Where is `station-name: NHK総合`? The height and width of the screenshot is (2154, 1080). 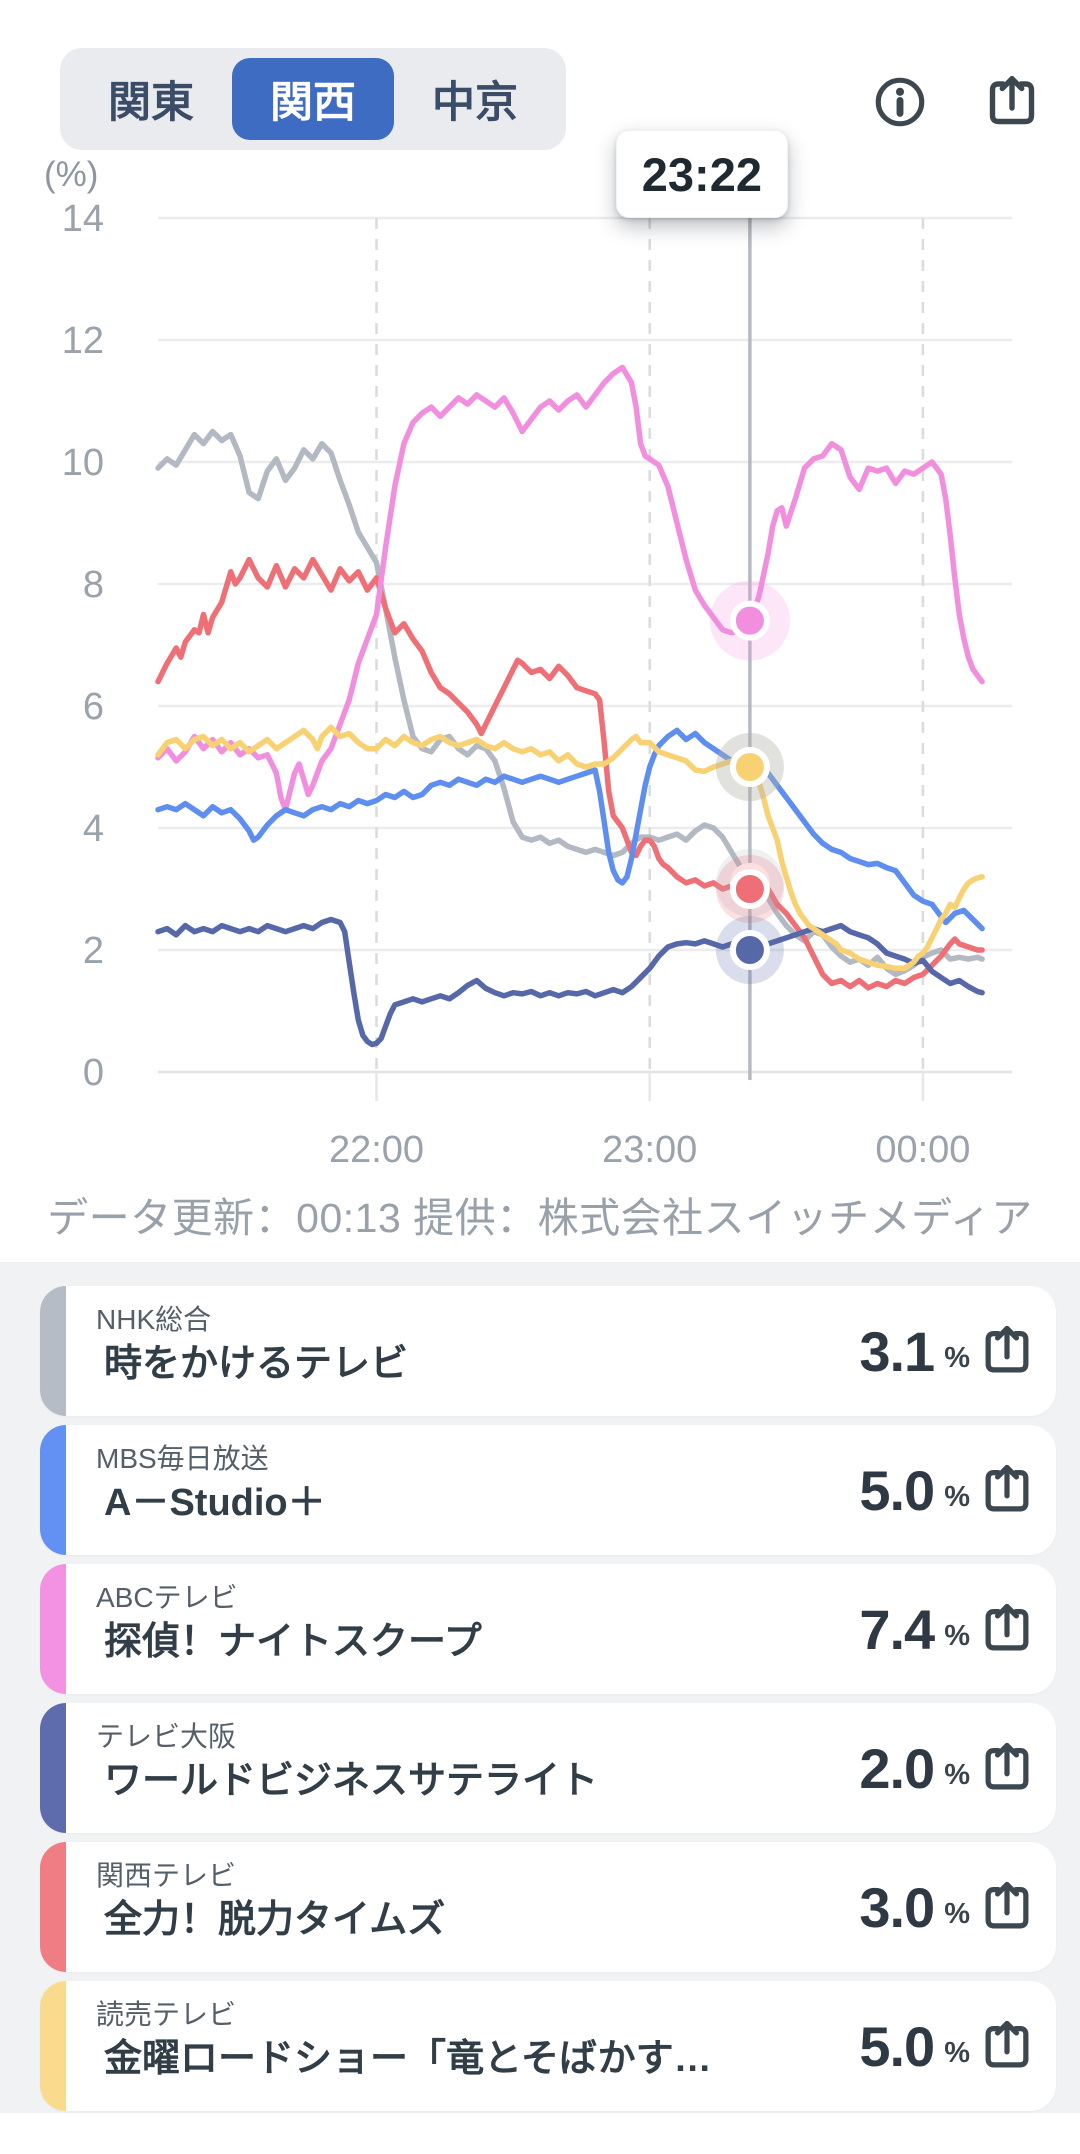
station-name: NHK総合 is located at coordinates (154, 1319).